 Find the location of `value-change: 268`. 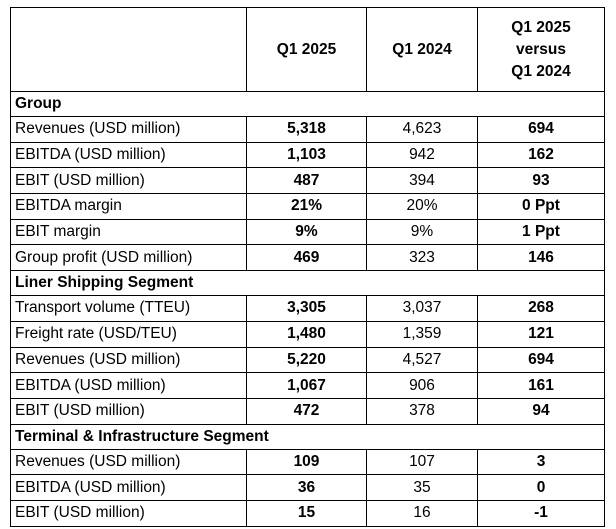

value-change: 268 is located at coordinates (541, 308).